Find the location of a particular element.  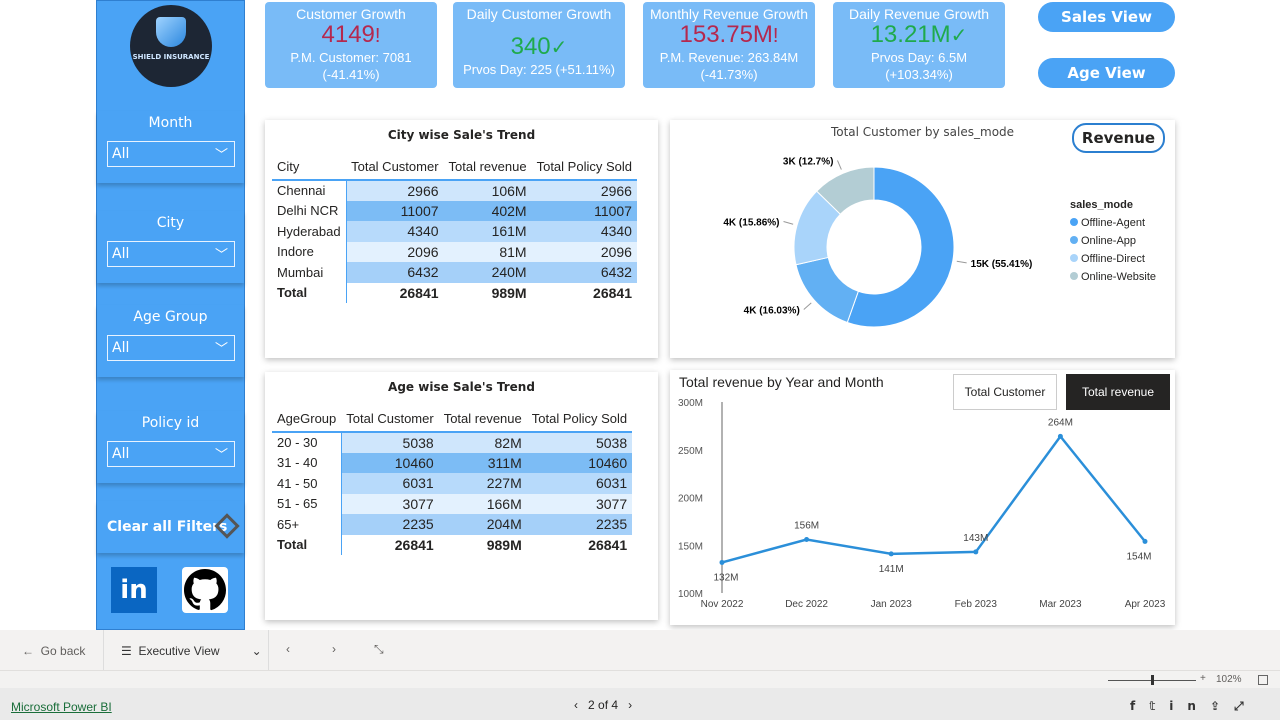

table-cell: 240M is located at coordinates (487, 272).